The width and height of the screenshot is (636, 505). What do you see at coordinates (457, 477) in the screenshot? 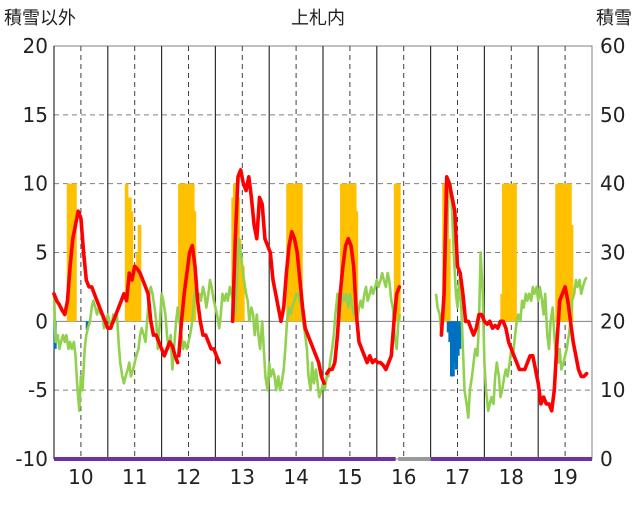
I see `x-tick-label: 17` at bounding box center [457, 477].